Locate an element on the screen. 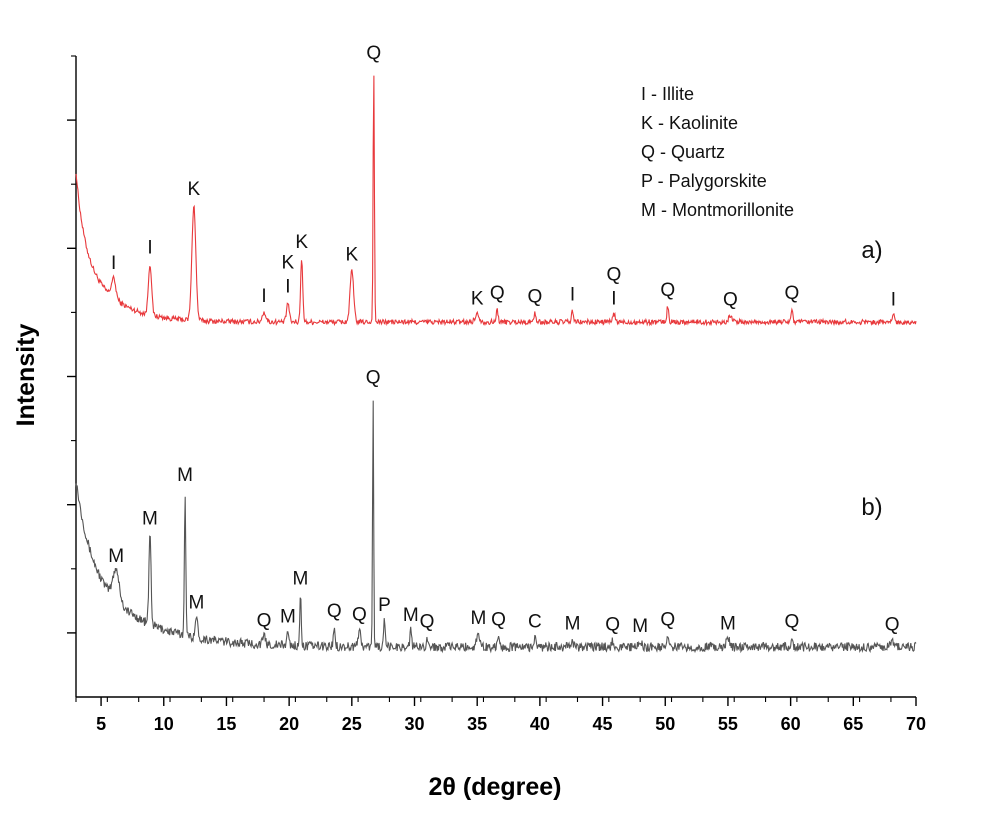  x-tick-label: 50 is located at coordinates (665, 724).